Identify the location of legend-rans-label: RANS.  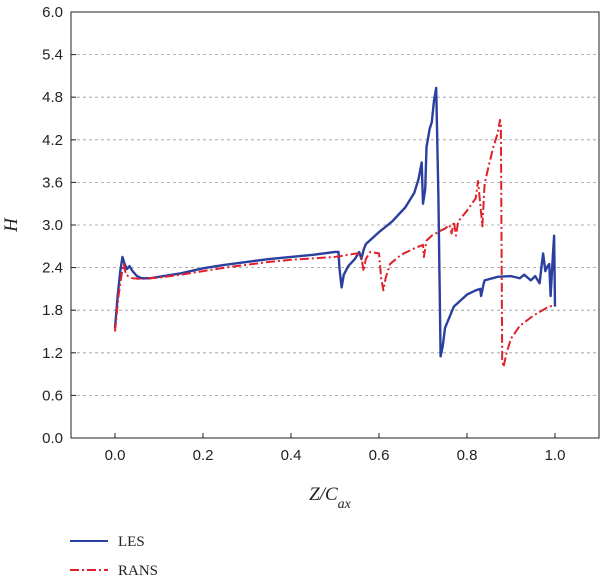
(138, 571).